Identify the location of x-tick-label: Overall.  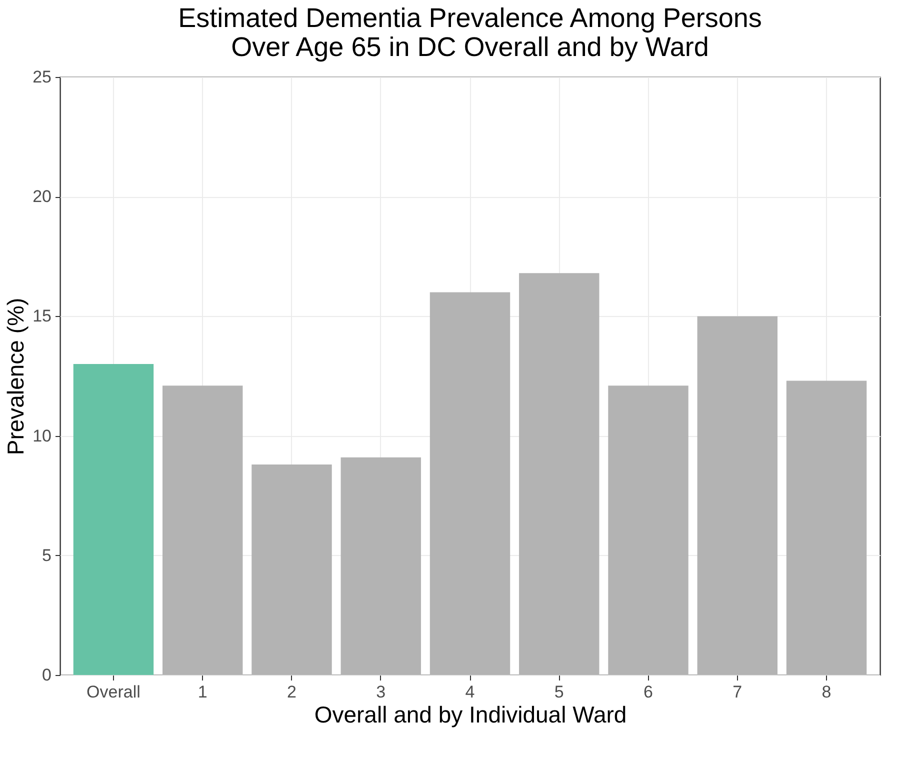
(113, 692).